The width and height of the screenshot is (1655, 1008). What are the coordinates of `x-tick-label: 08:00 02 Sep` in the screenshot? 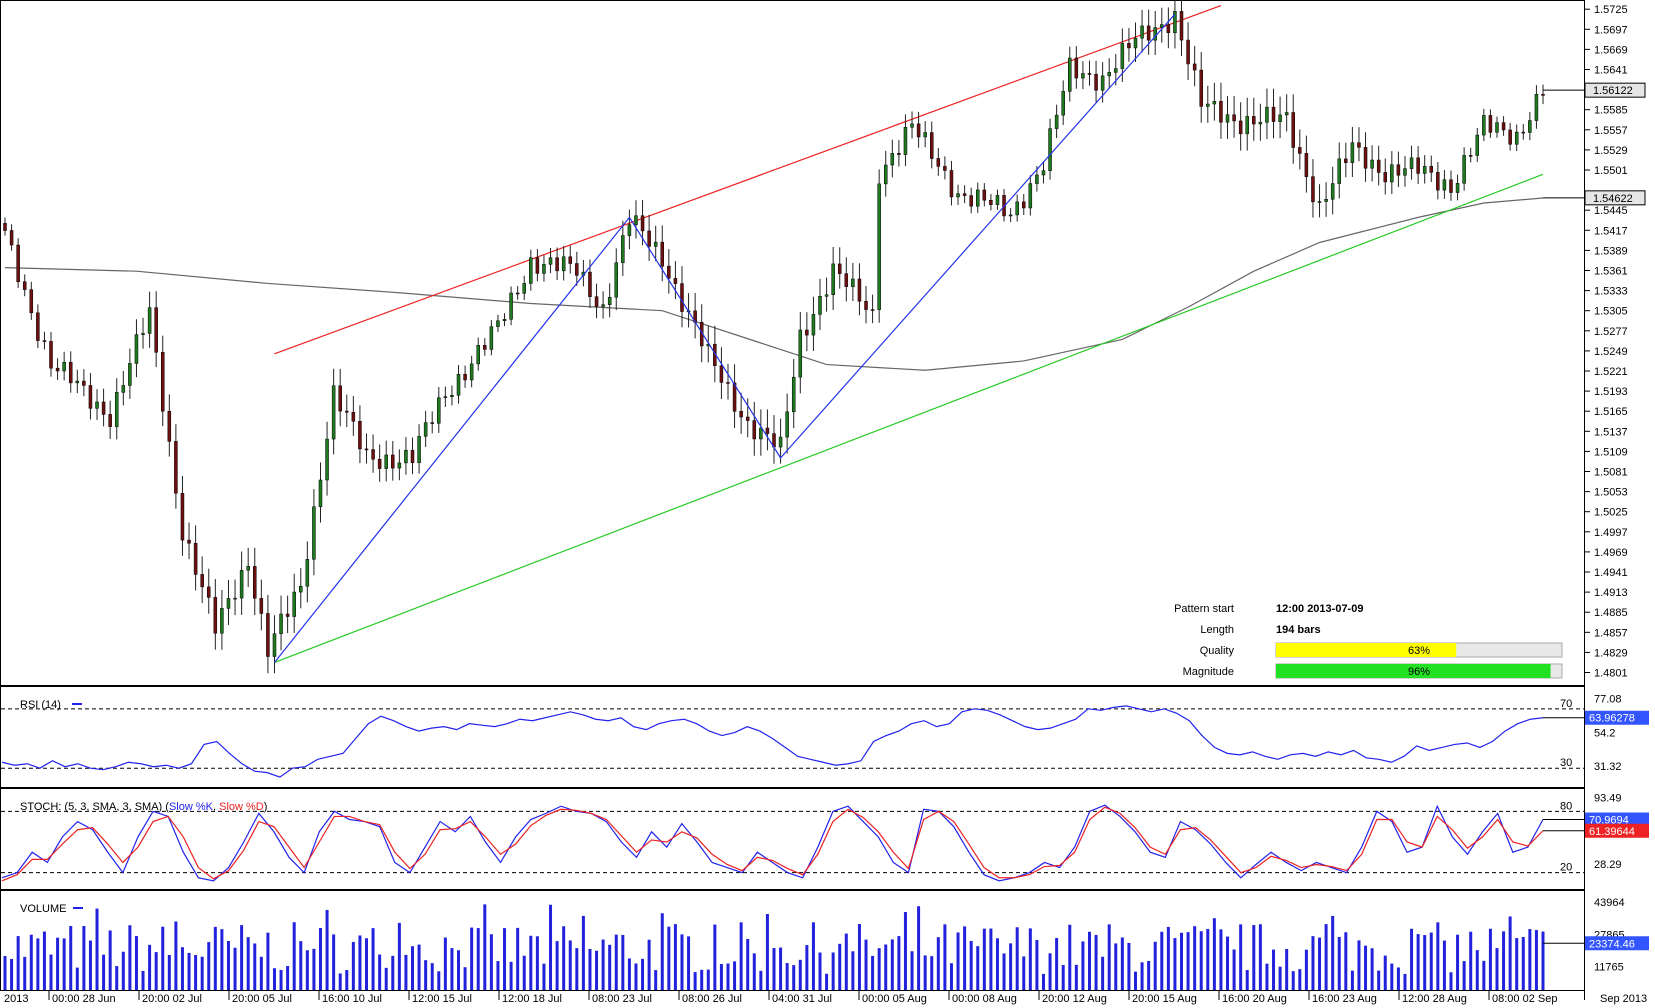 It's located at (1524, 999).